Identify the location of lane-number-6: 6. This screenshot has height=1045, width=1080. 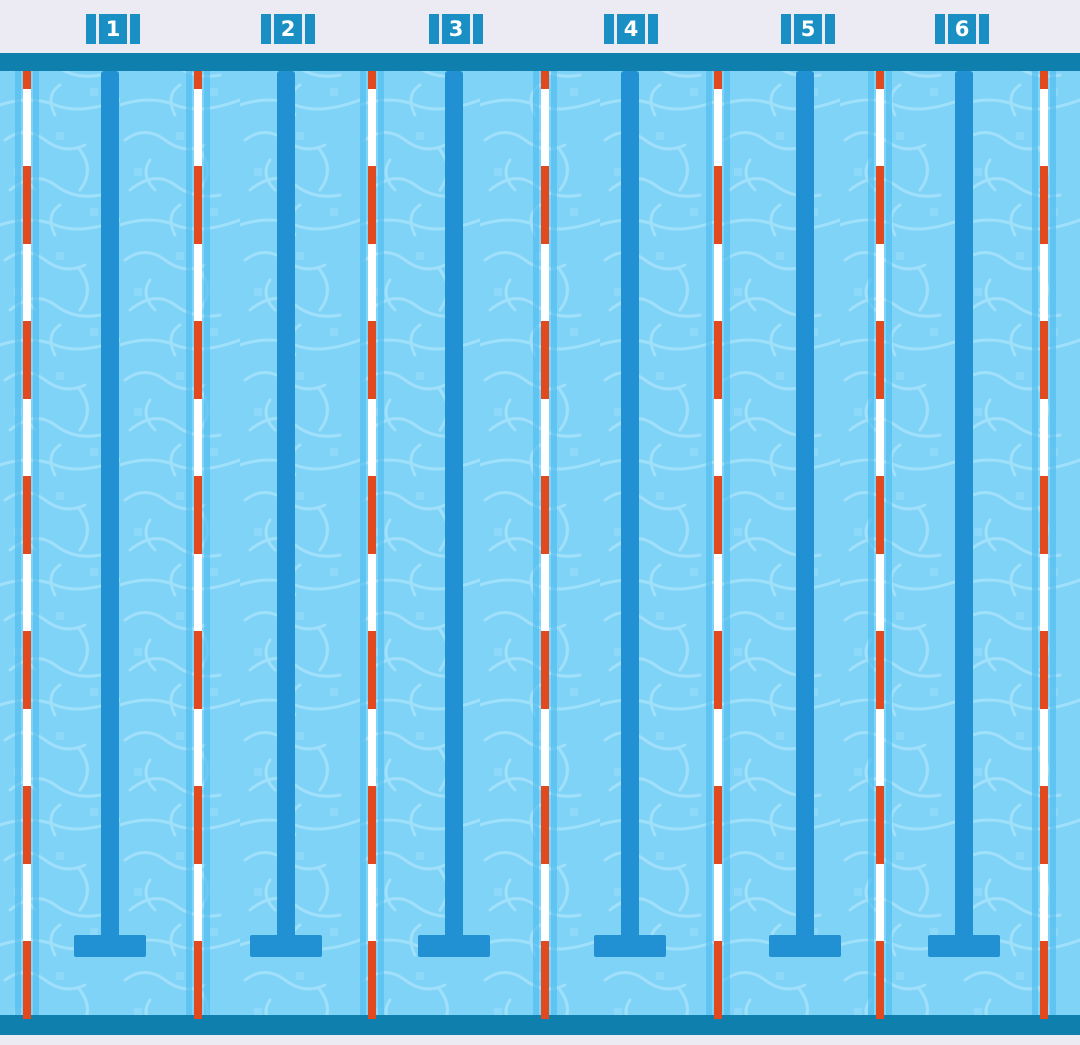
(962, 29).